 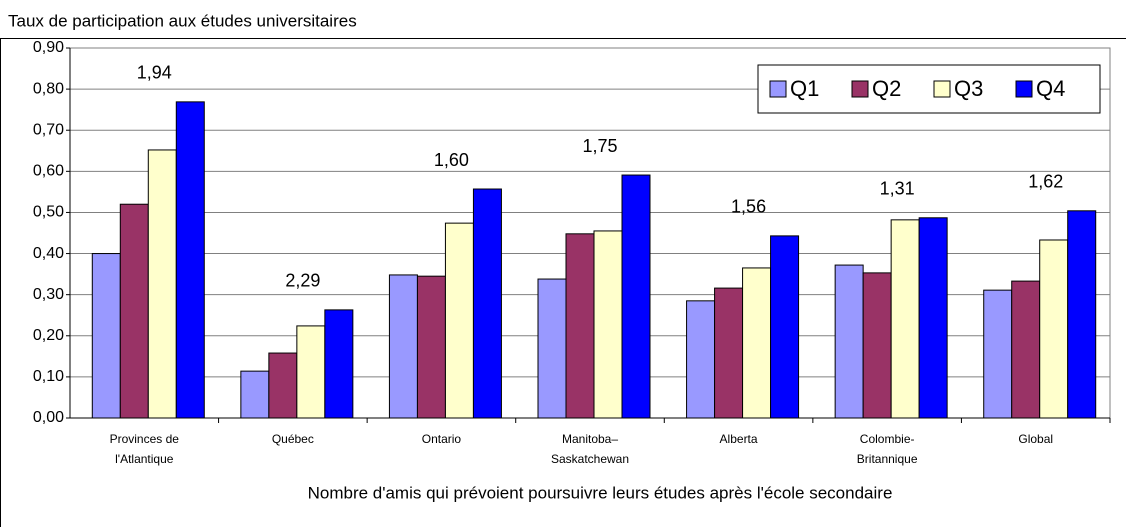 I want to click on annotation: 1,60, so click(x=451, y=160).